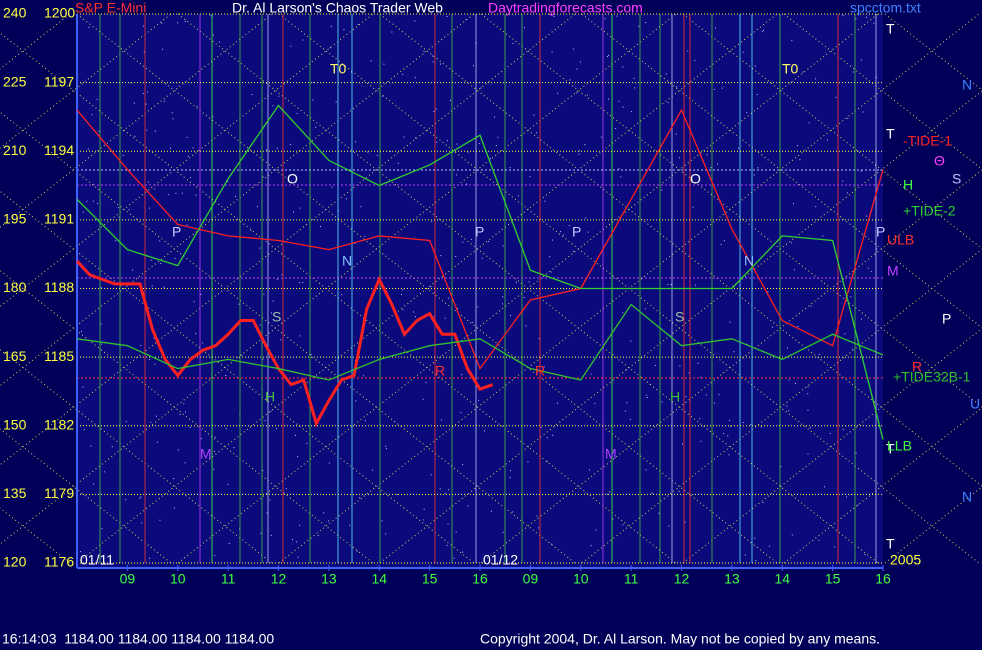 This screenshot has height=650, width=982. I want to click on y-tick-label: 1194, so click(59, 150).